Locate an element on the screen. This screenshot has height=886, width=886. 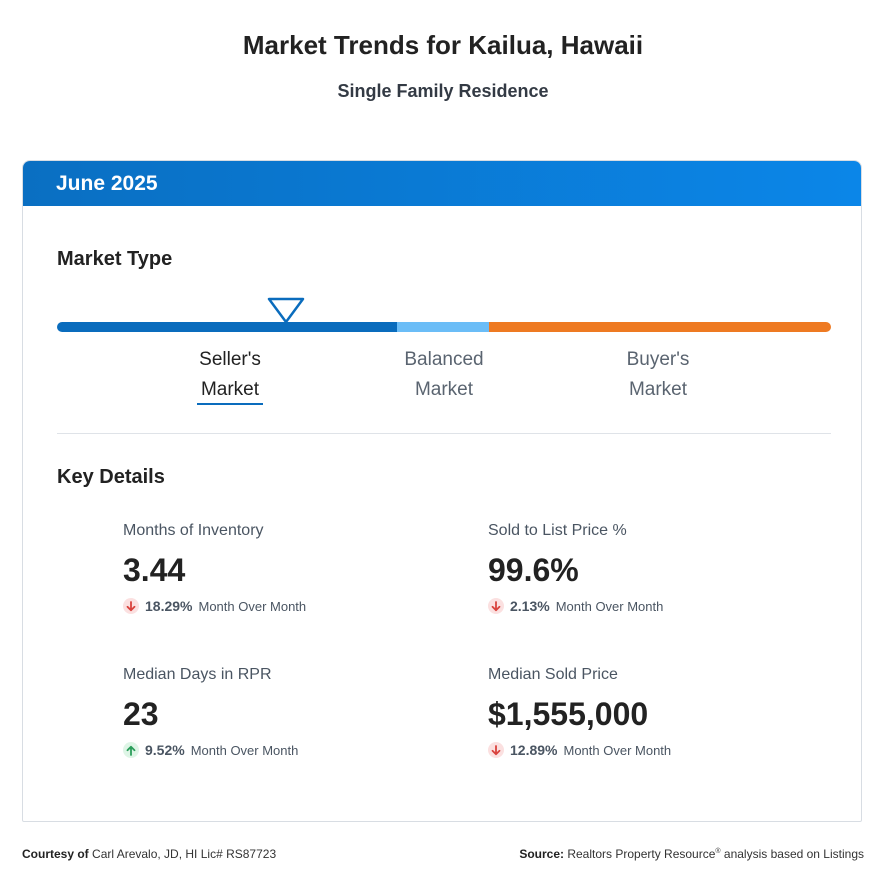
metric-change: 2.13% Month Over Month is located at coordinates (653, 606).